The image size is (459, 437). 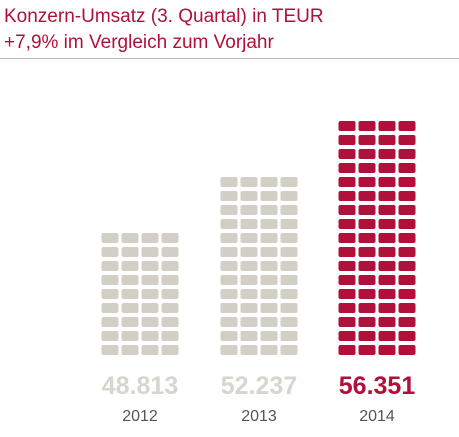 I want to click on value-label: 48.813, so click(x=140, y=386).